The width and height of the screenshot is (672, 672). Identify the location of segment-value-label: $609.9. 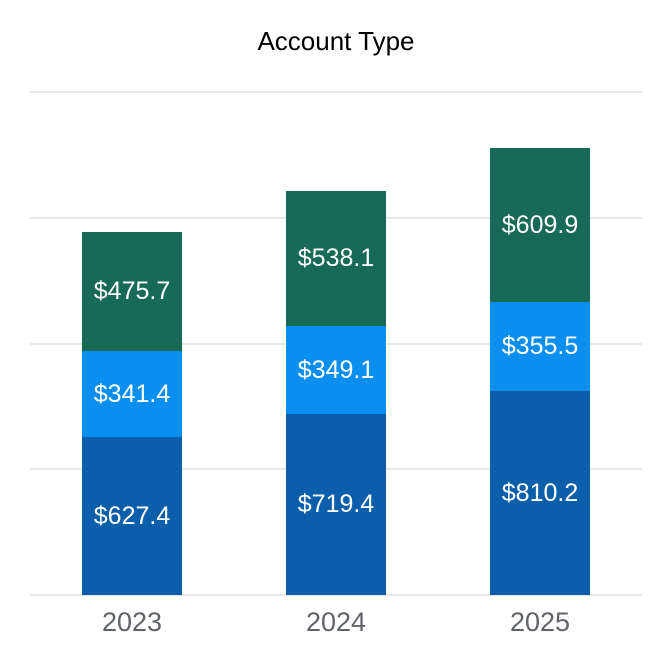
(540, 224).